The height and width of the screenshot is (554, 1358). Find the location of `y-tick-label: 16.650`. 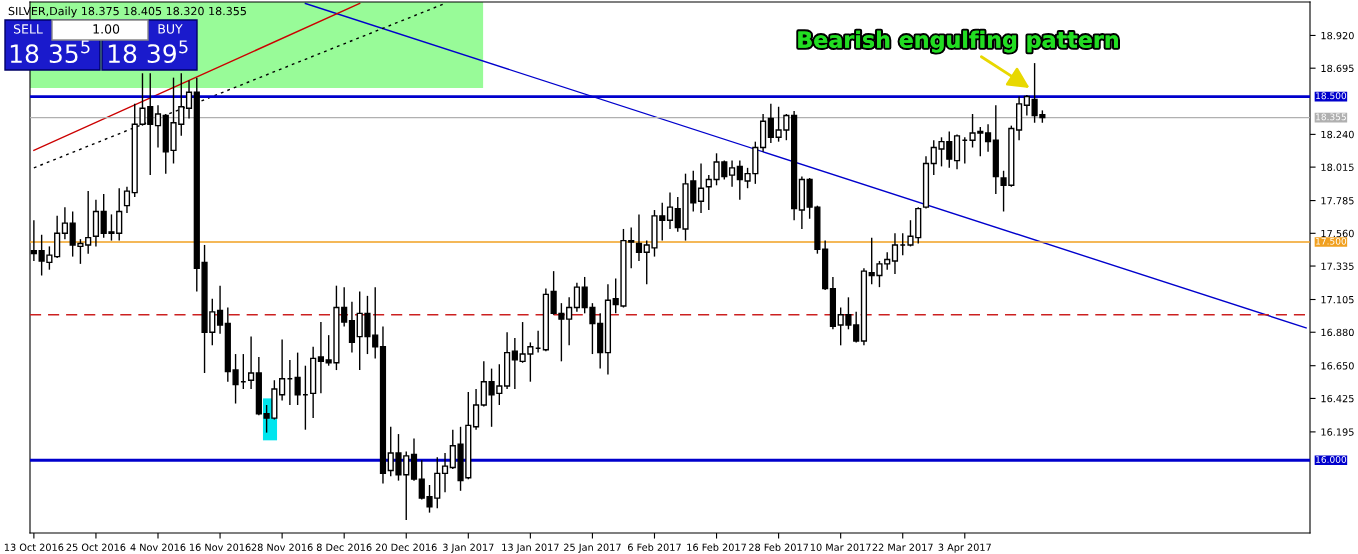

y-tick-label: 16.650 is located at coordinates (1337, 366).